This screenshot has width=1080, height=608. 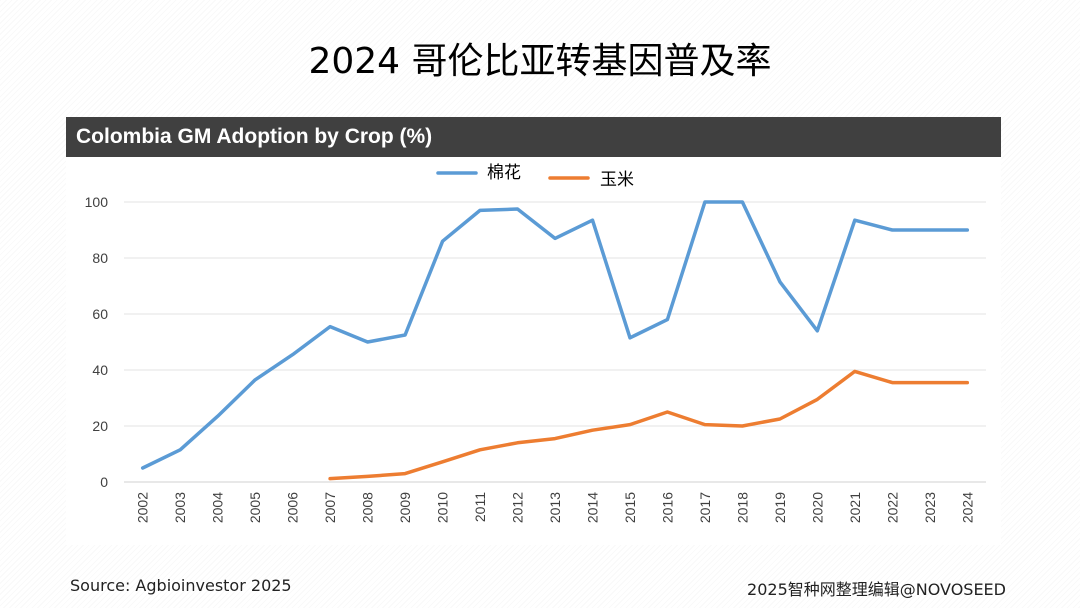 What do you see at coordinates (368, 507) in the screenshot?
I see `x-tick-label: 2008` at bounding box center [368, 507].